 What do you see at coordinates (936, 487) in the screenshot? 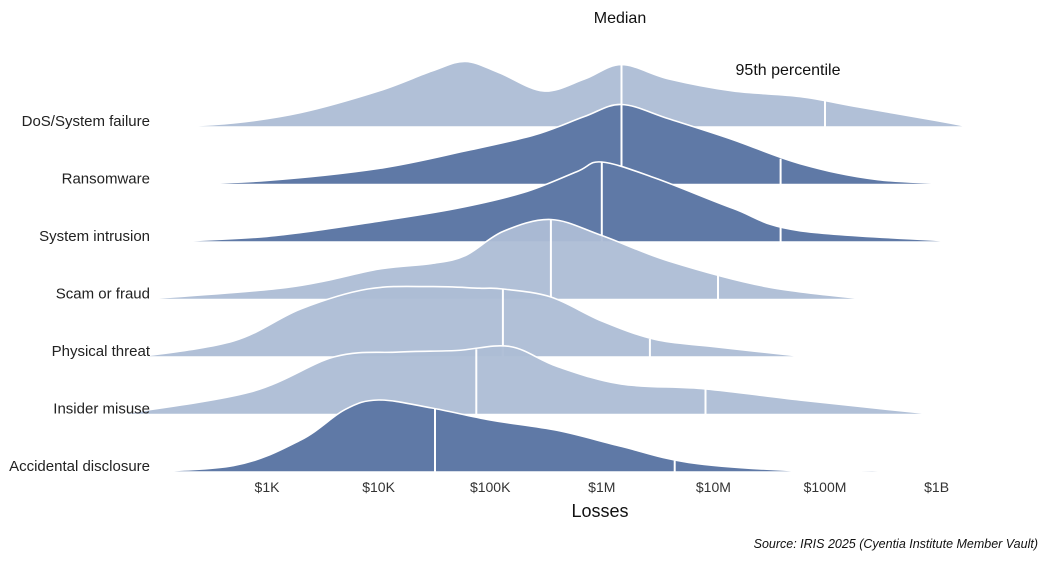
I see `x-tick-label: $1B` at bounding box center [936, 487].